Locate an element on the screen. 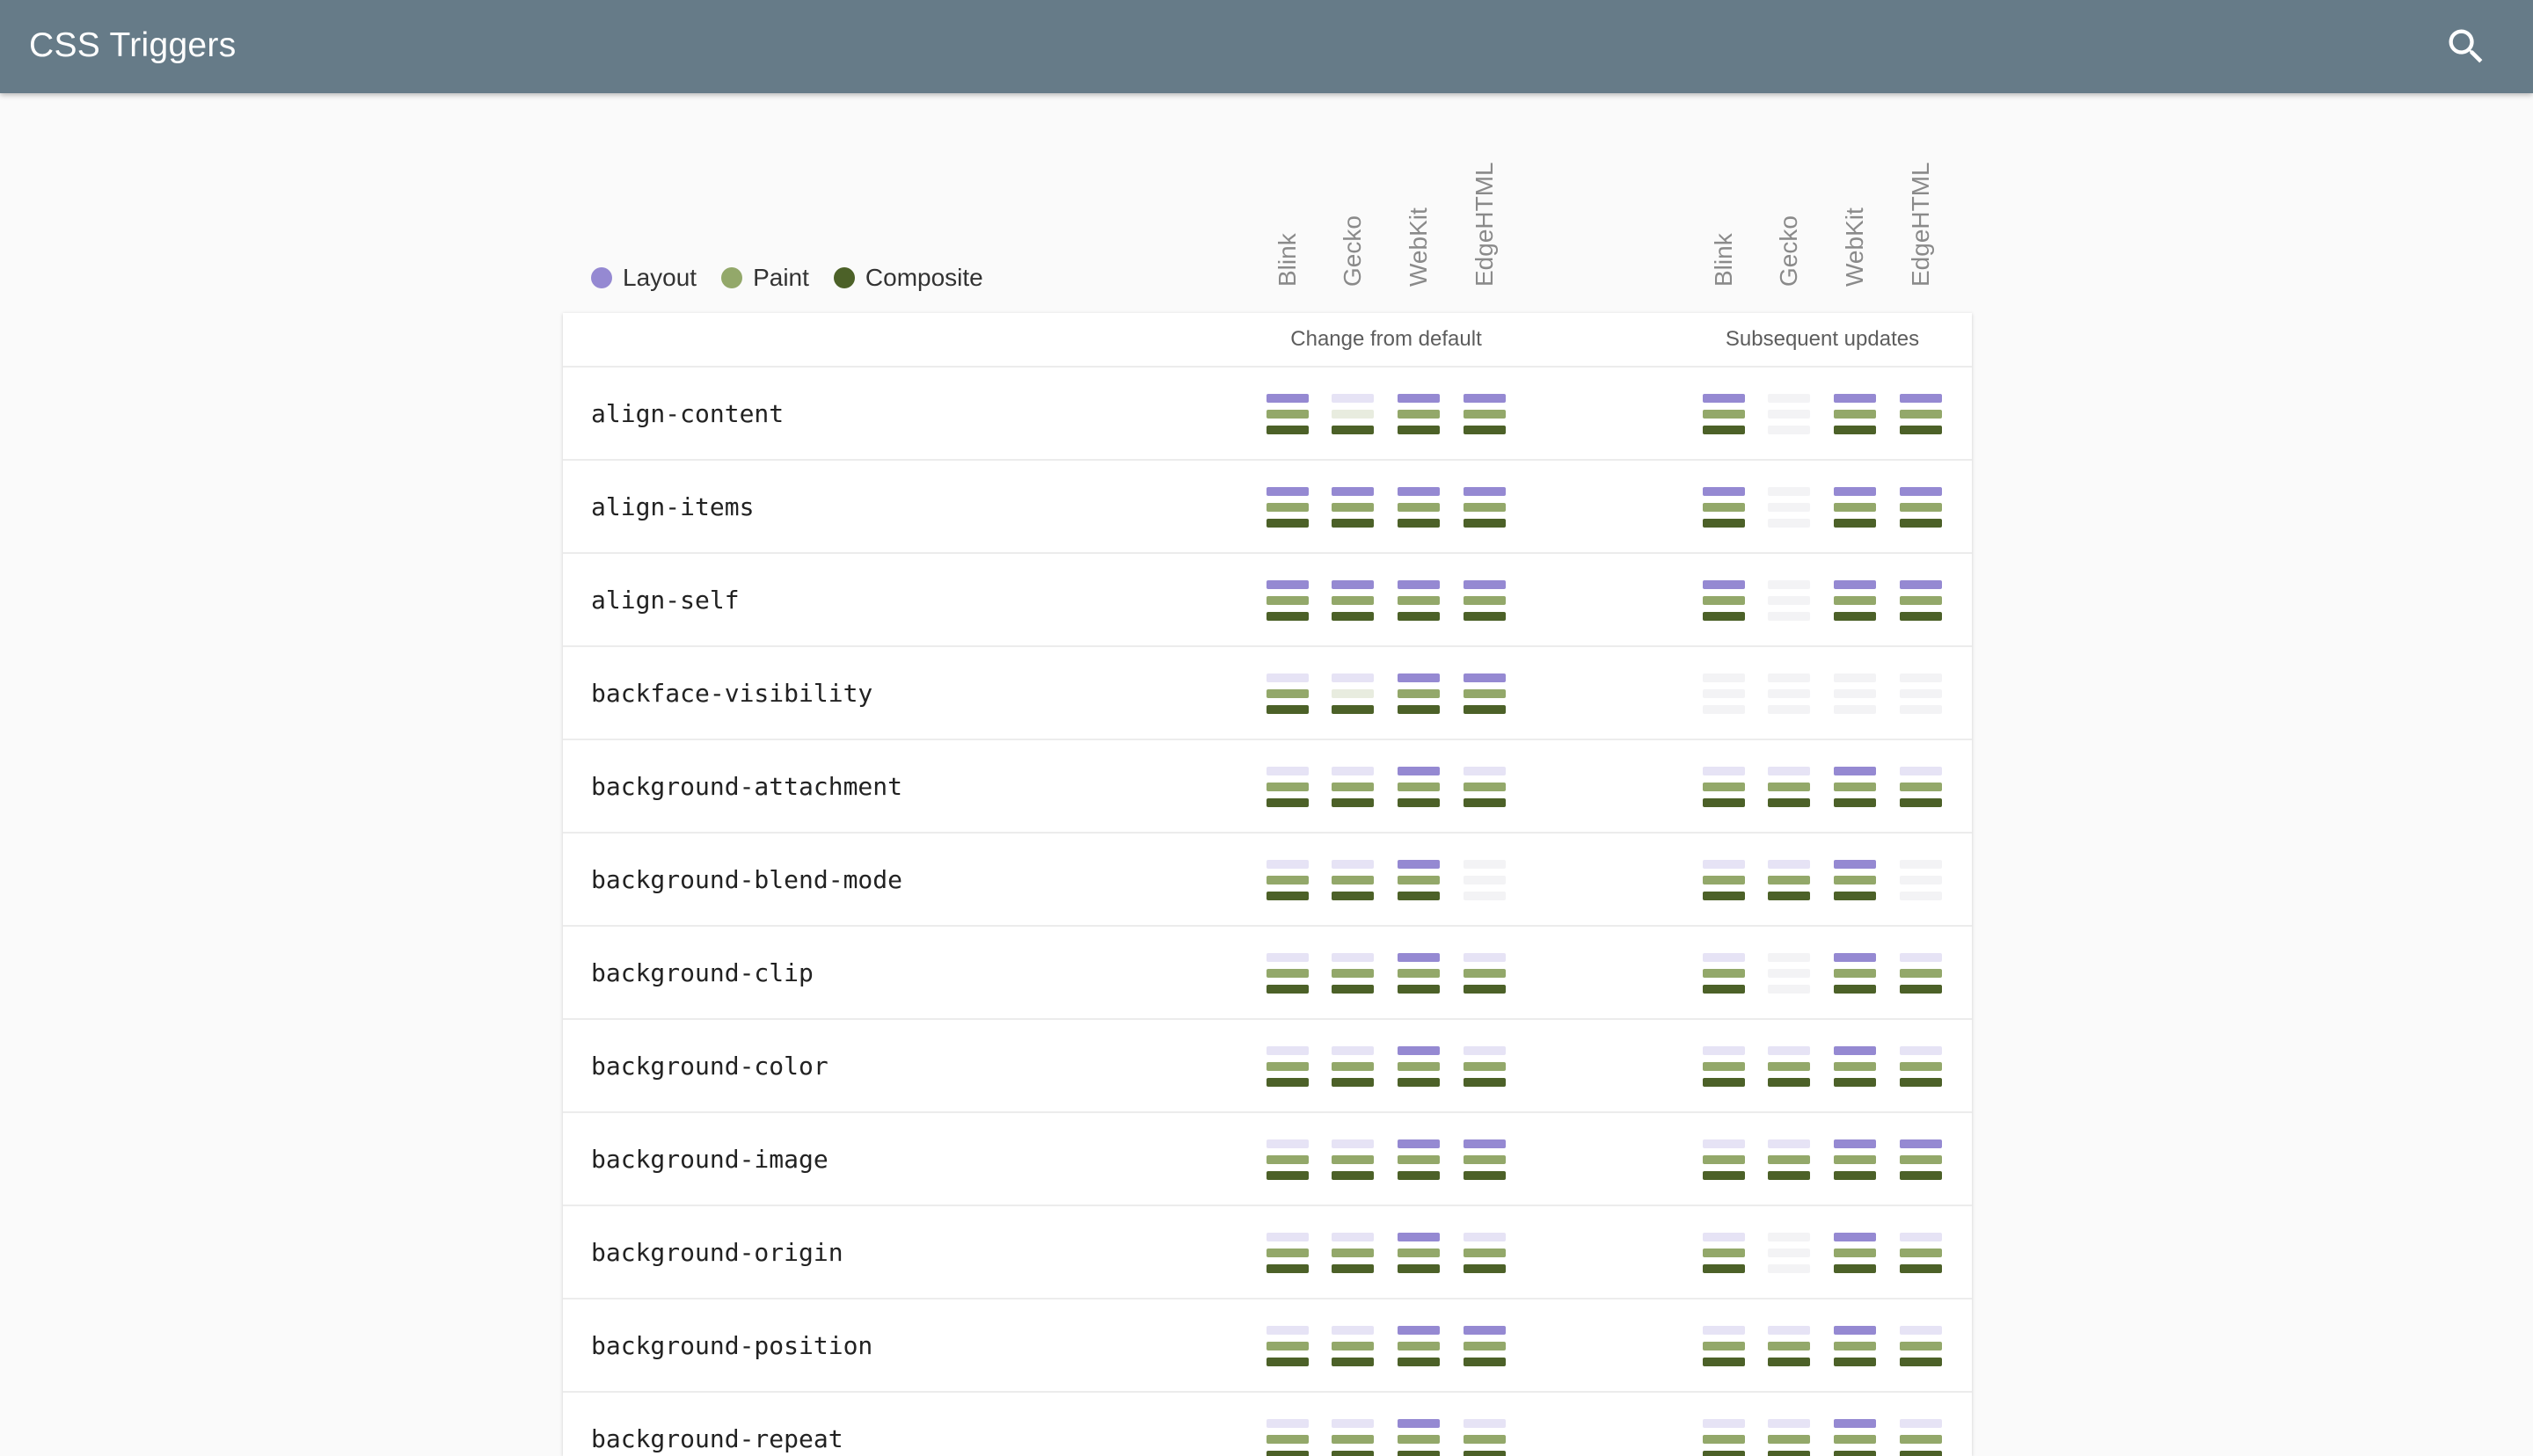  property-name: background-attachment is located at coordinates (747, 786).